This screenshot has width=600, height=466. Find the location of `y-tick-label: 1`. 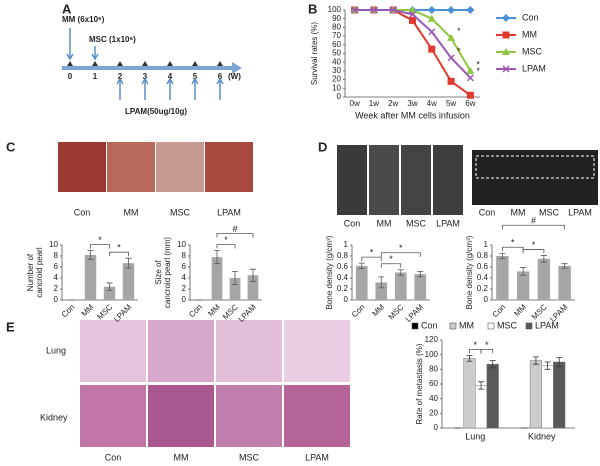

y-tick-label: 1 is located at coordinates (346, 244).